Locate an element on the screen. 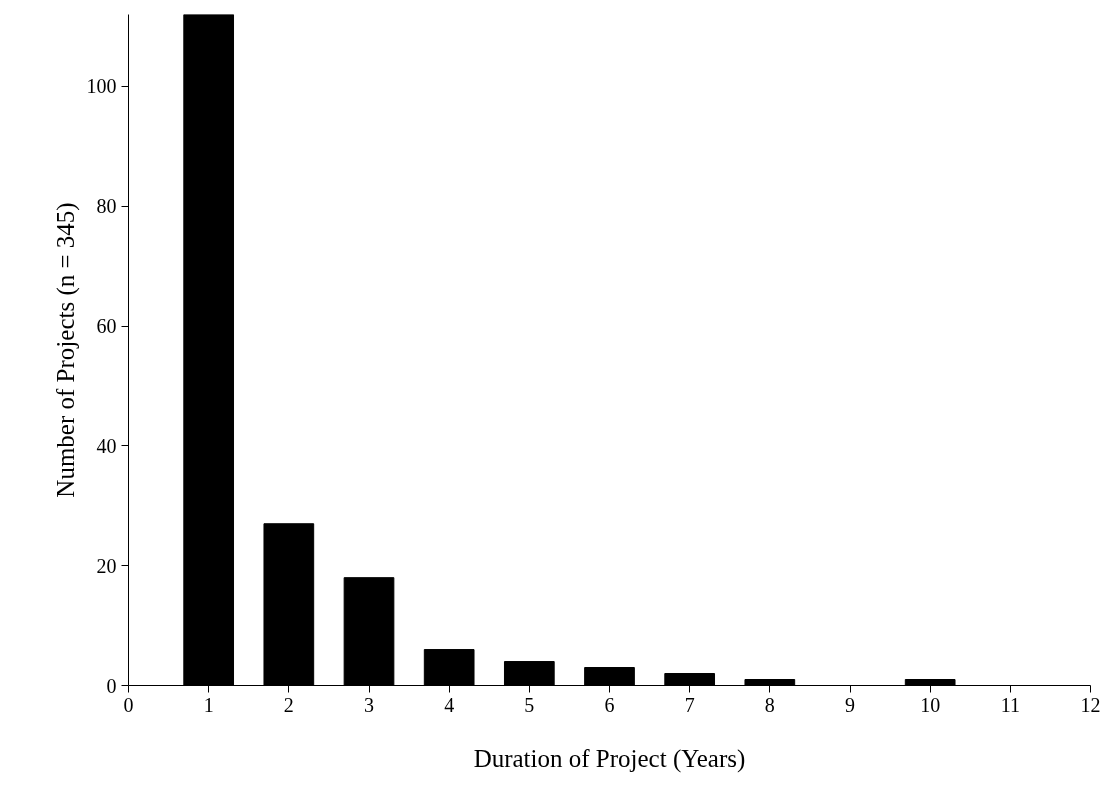  y-tick-label: 0 is located at coordinates (111, 685).